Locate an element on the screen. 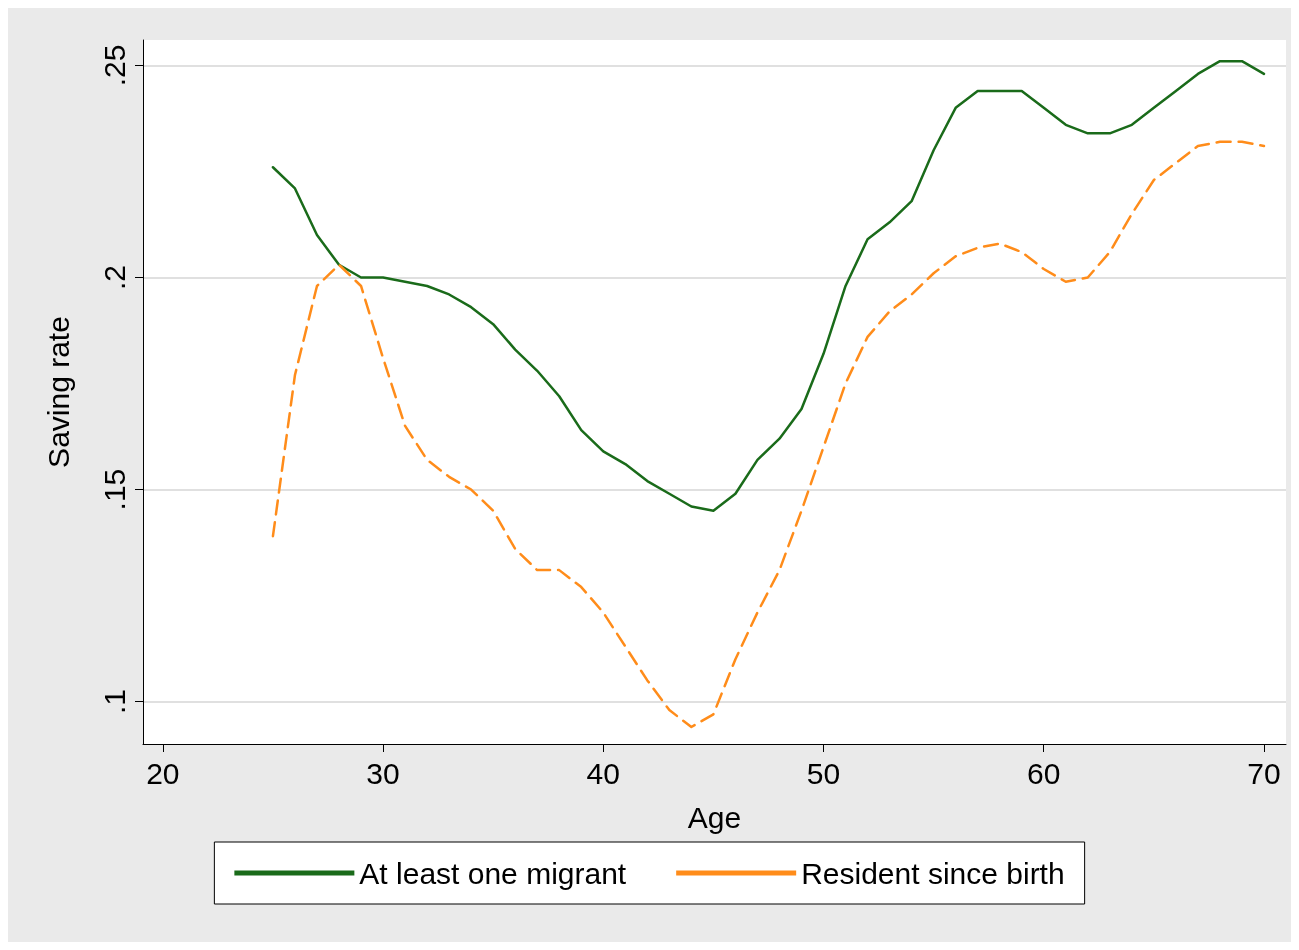 This screenshot has height=950, width=1299. x-tick-label: 60 is located at coordinates (1044, 773).